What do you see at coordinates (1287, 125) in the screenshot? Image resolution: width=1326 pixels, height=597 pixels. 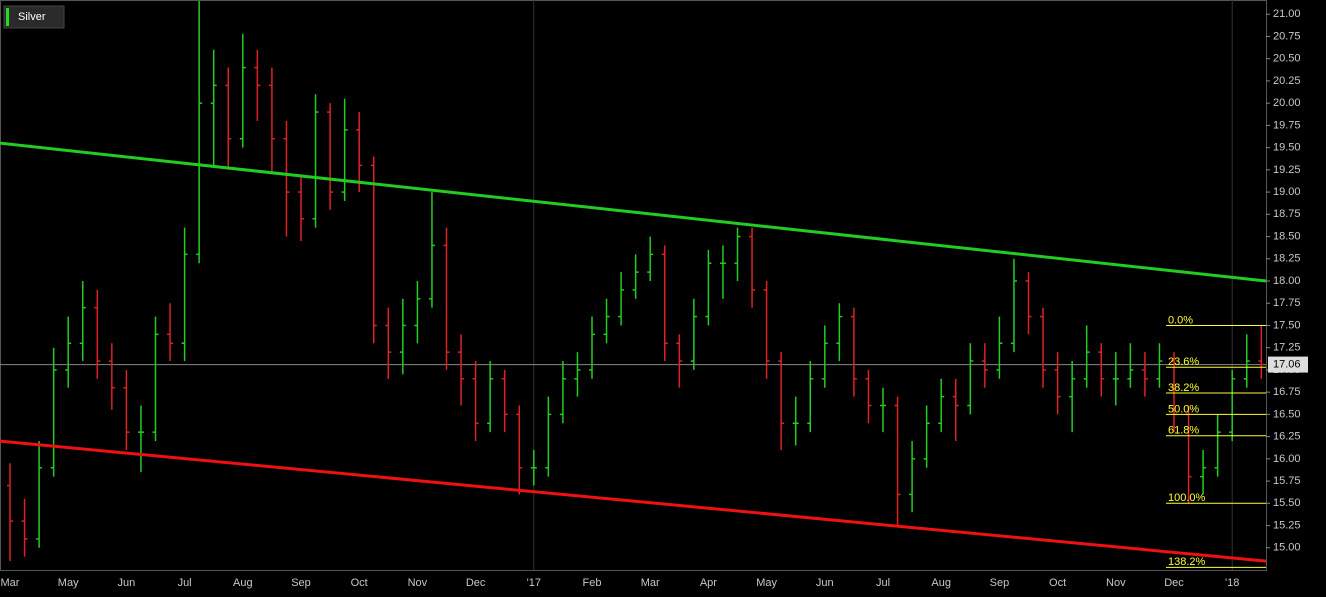 I see `y-tick-label: 19.75` at bounding box center [1287, 125].